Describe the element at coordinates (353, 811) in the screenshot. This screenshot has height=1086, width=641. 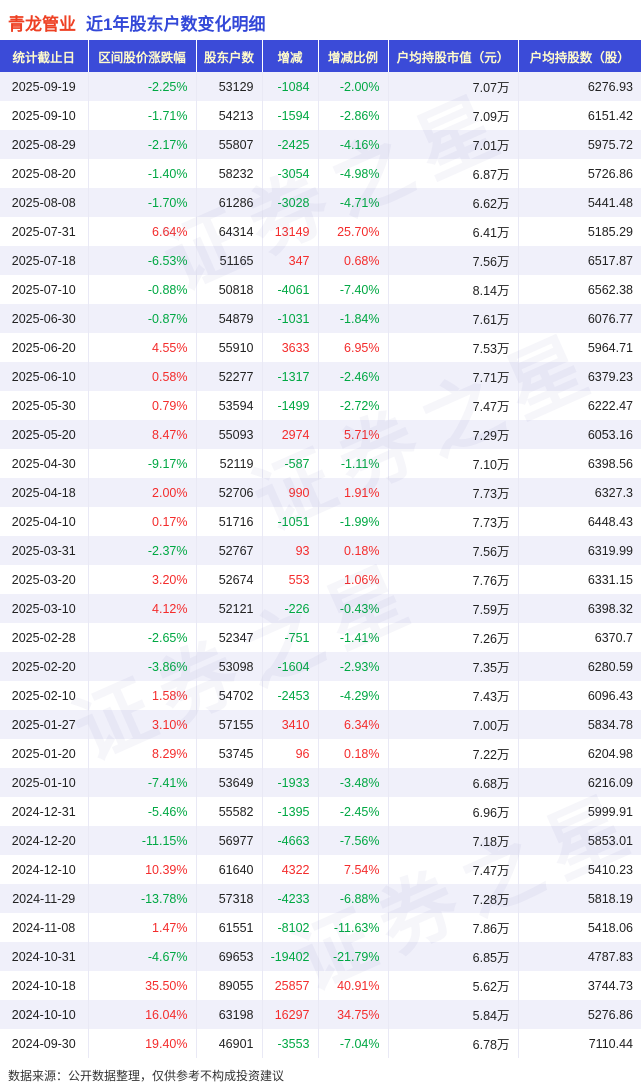
I see `cell-delta-pct: -2.45%` at that location.